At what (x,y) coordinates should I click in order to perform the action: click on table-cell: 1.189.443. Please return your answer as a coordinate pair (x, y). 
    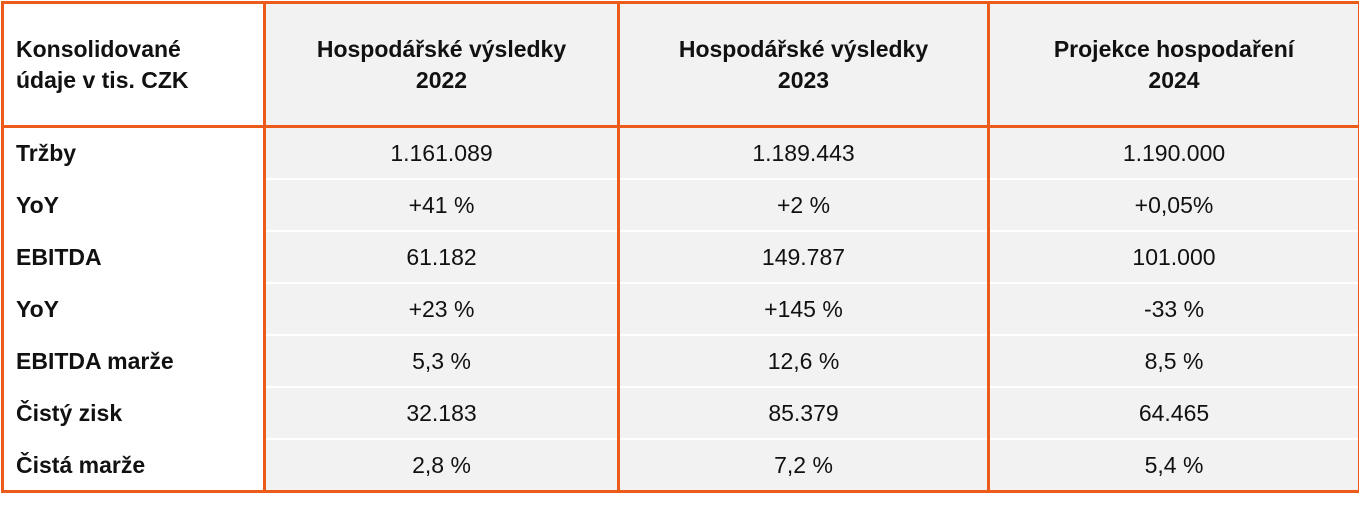
    Looking at the image, I should click on (803, 152).